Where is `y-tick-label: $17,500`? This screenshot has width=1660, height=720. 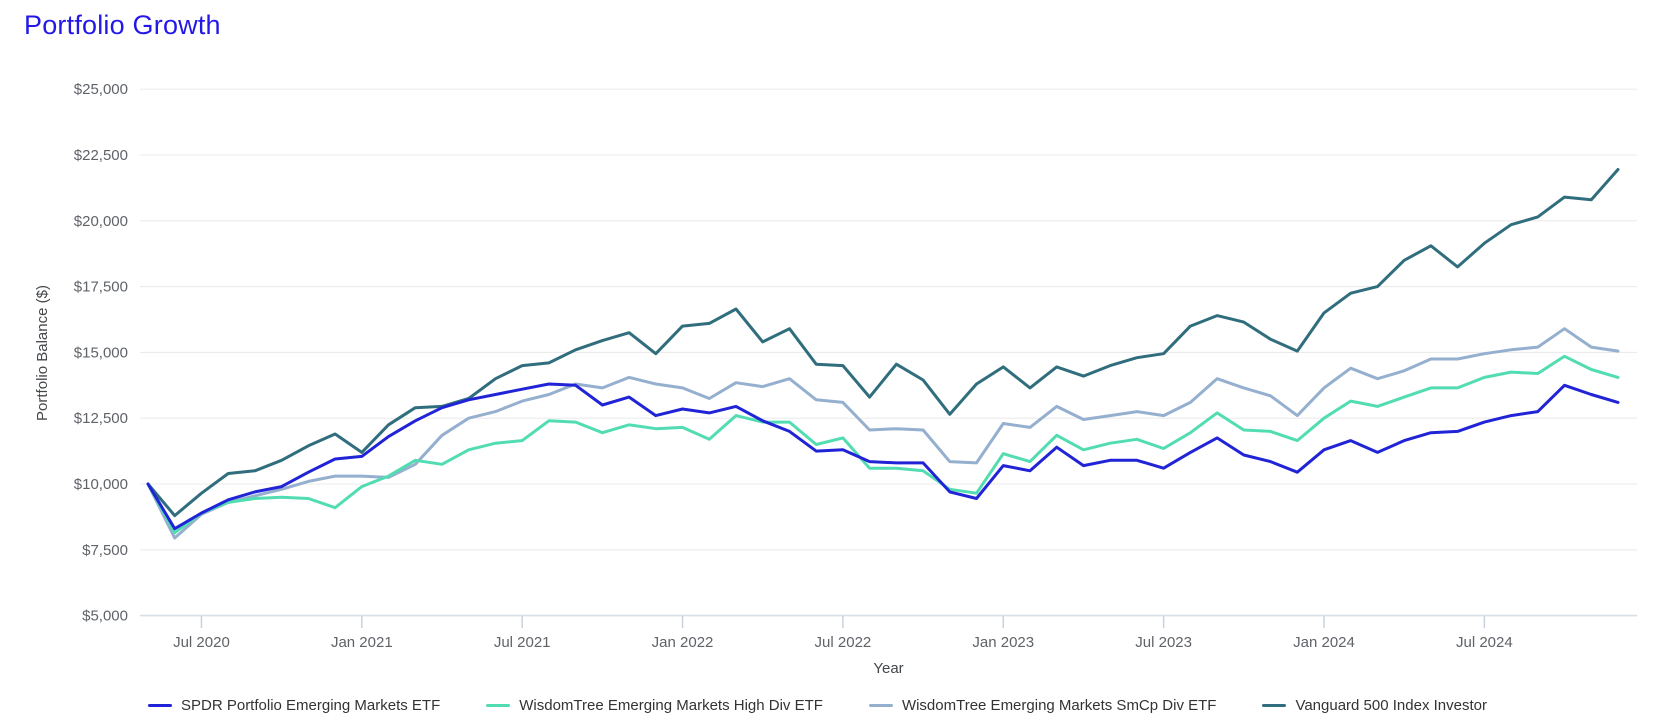
y-tick-label: $17,500 is located at coordinates (101, 287).